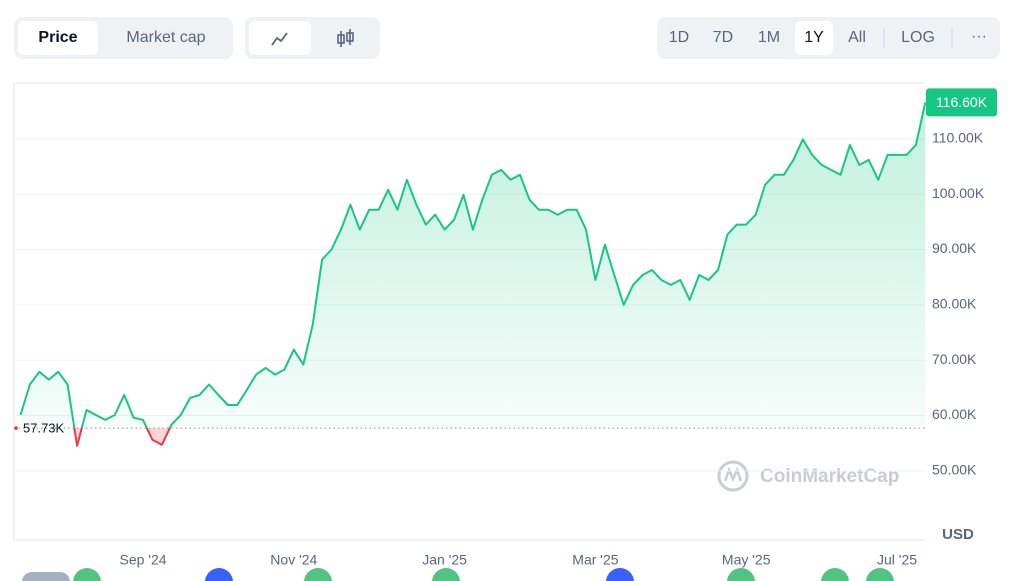 This screenshot has height=581, width=1024. I want to click on y-tick-label: 90.00K, so click(954, 248).